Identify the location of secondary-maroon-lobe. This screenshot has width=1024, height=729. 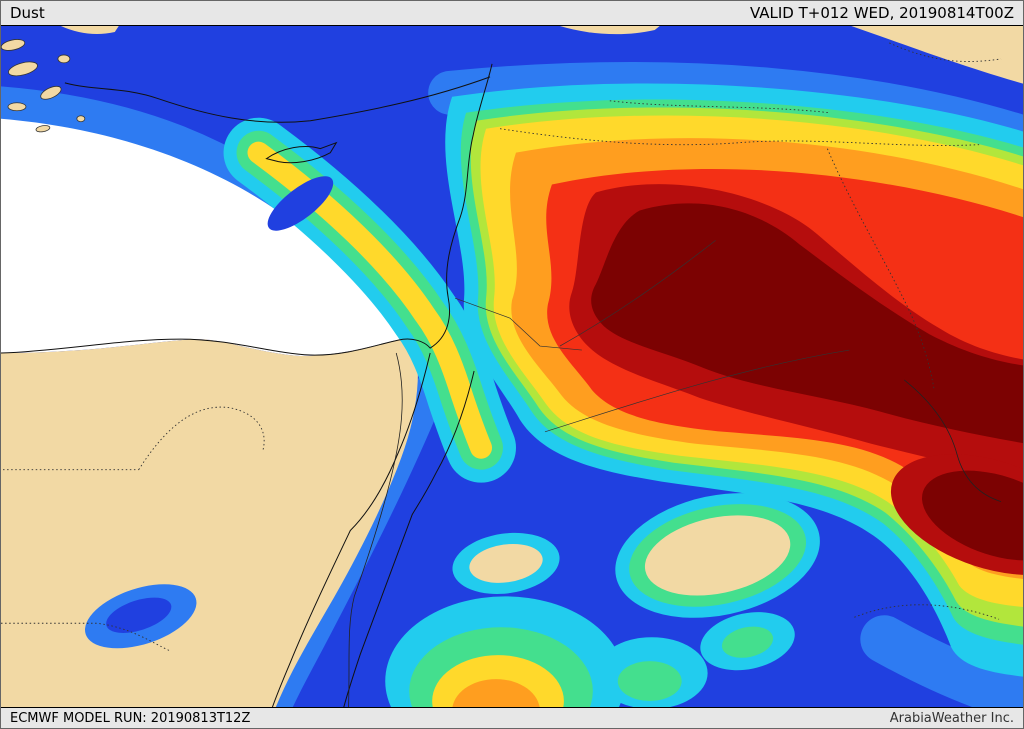
(972, 515).